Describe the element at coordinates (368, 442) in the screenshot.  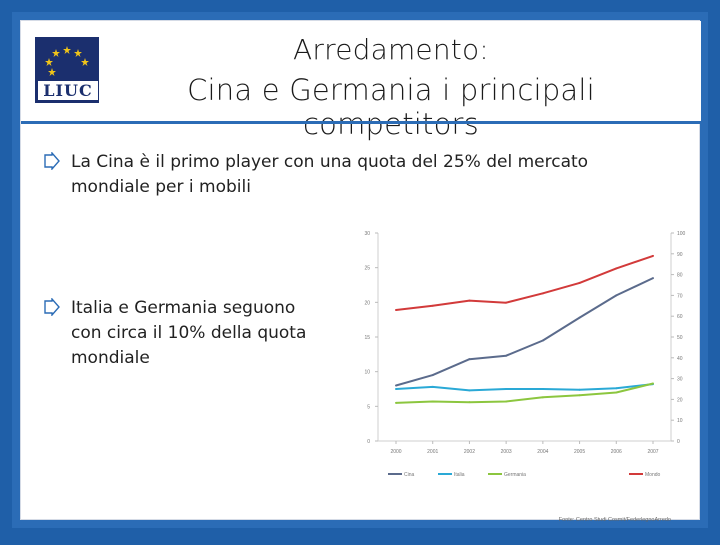
I see `left-tick-label: 0` at that location.